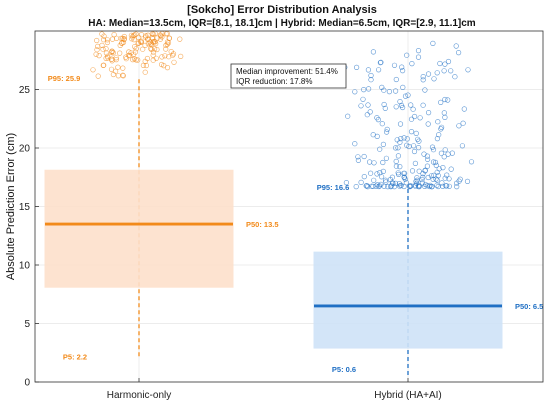 The width and height of the screenshot is (550, 405). Describe the element at coordinates (274, 389) in the screenshot. I see `x-axis-ticks: Harmonic-only Hybrid (HA+AI)` at that location.